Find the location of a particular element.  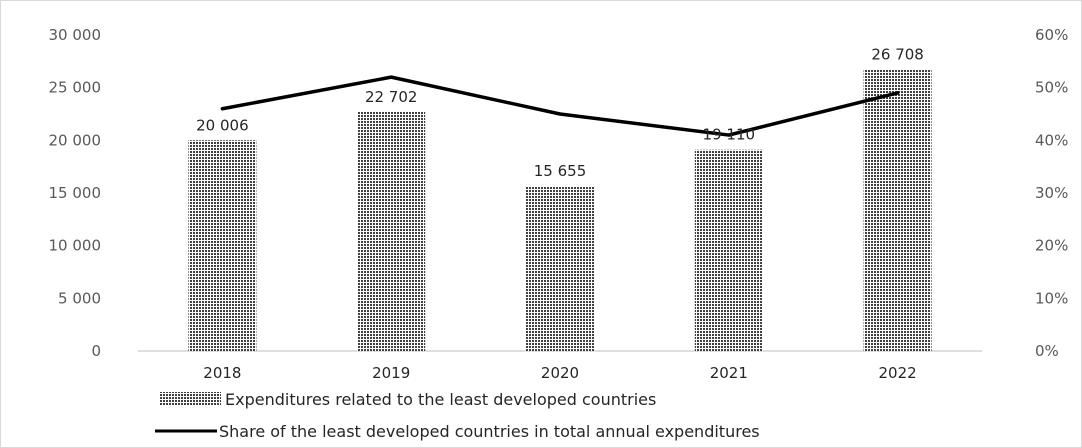

x-axis-tick-label: 2018 is located at coordinates (222, 373).